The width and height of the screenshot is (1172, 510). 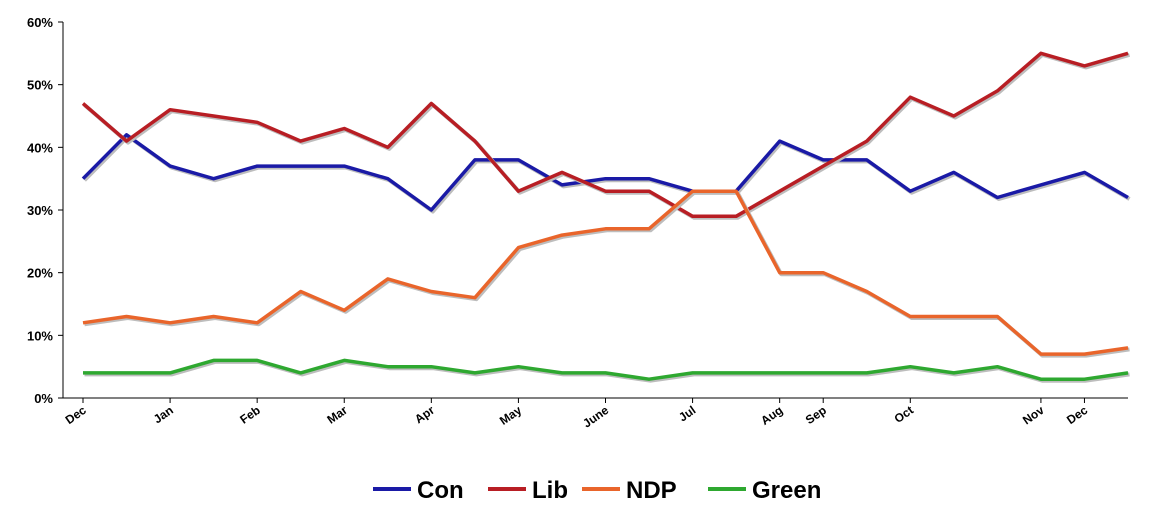 I want to click on legend: Con Lib NDP Green, so click(x=597, y=490).